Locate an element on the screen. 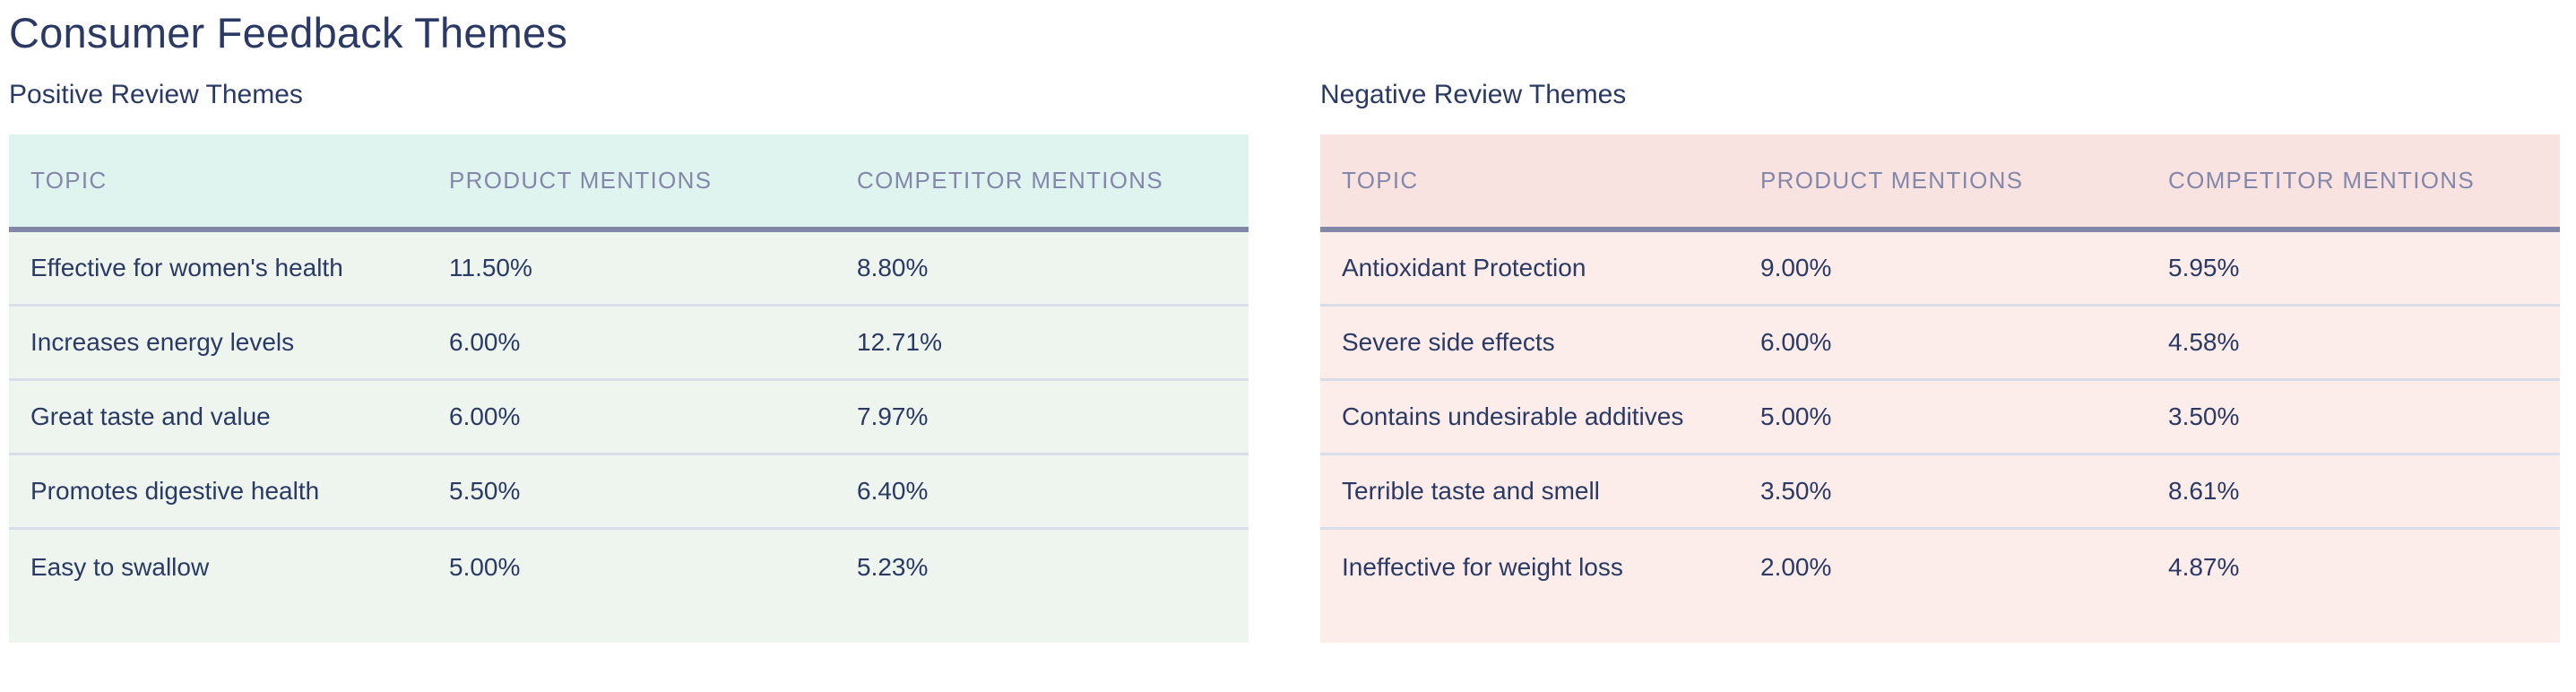  table-row: Terrible taste and smell 3.50% 8.61% is located at coordinates (1940, 492).